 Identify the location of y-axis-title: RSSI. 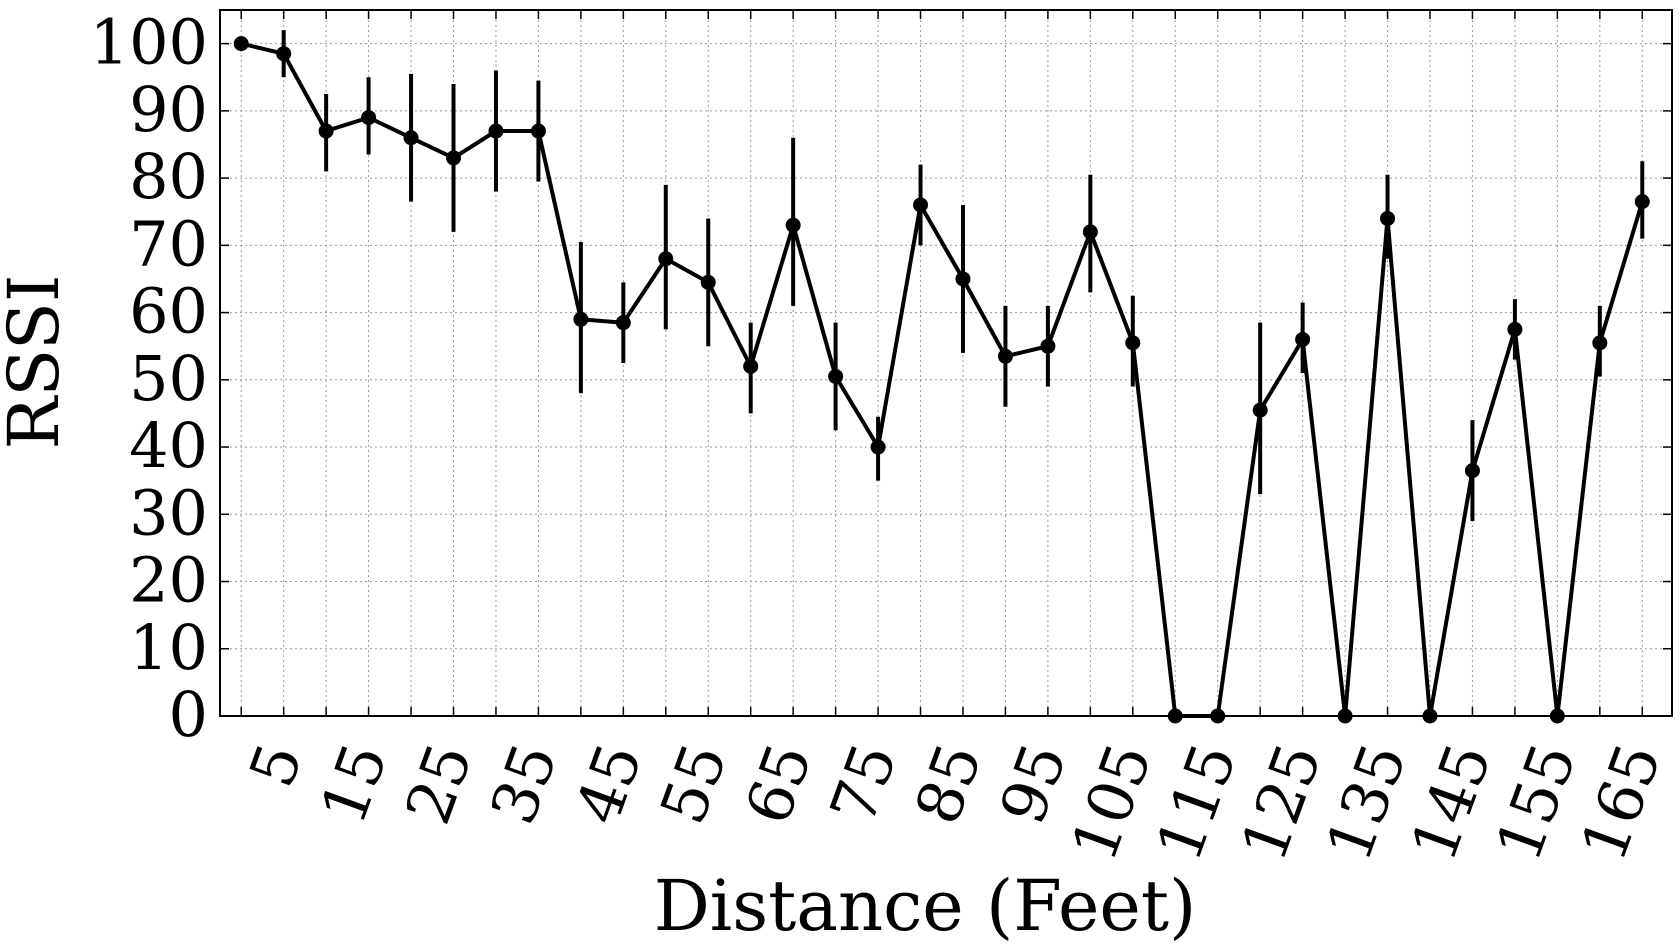
(37, 361).